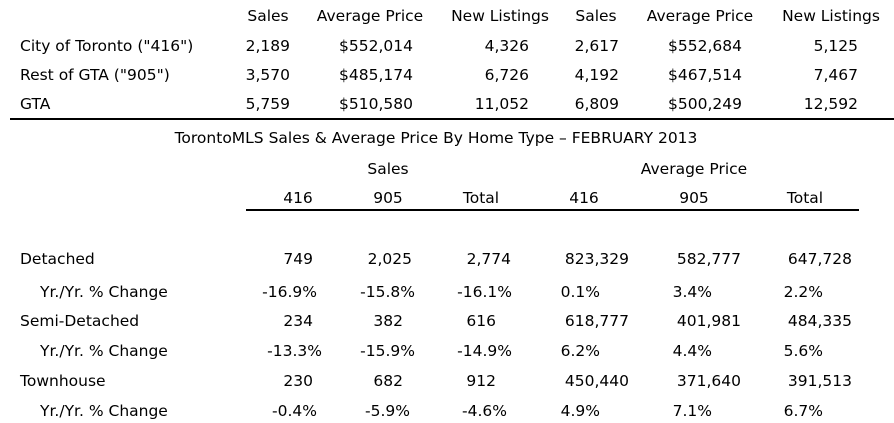 Image resolution: width=894 pixels, height=423 pixels. I want to click on cell: 6,809, so click(596, 104).